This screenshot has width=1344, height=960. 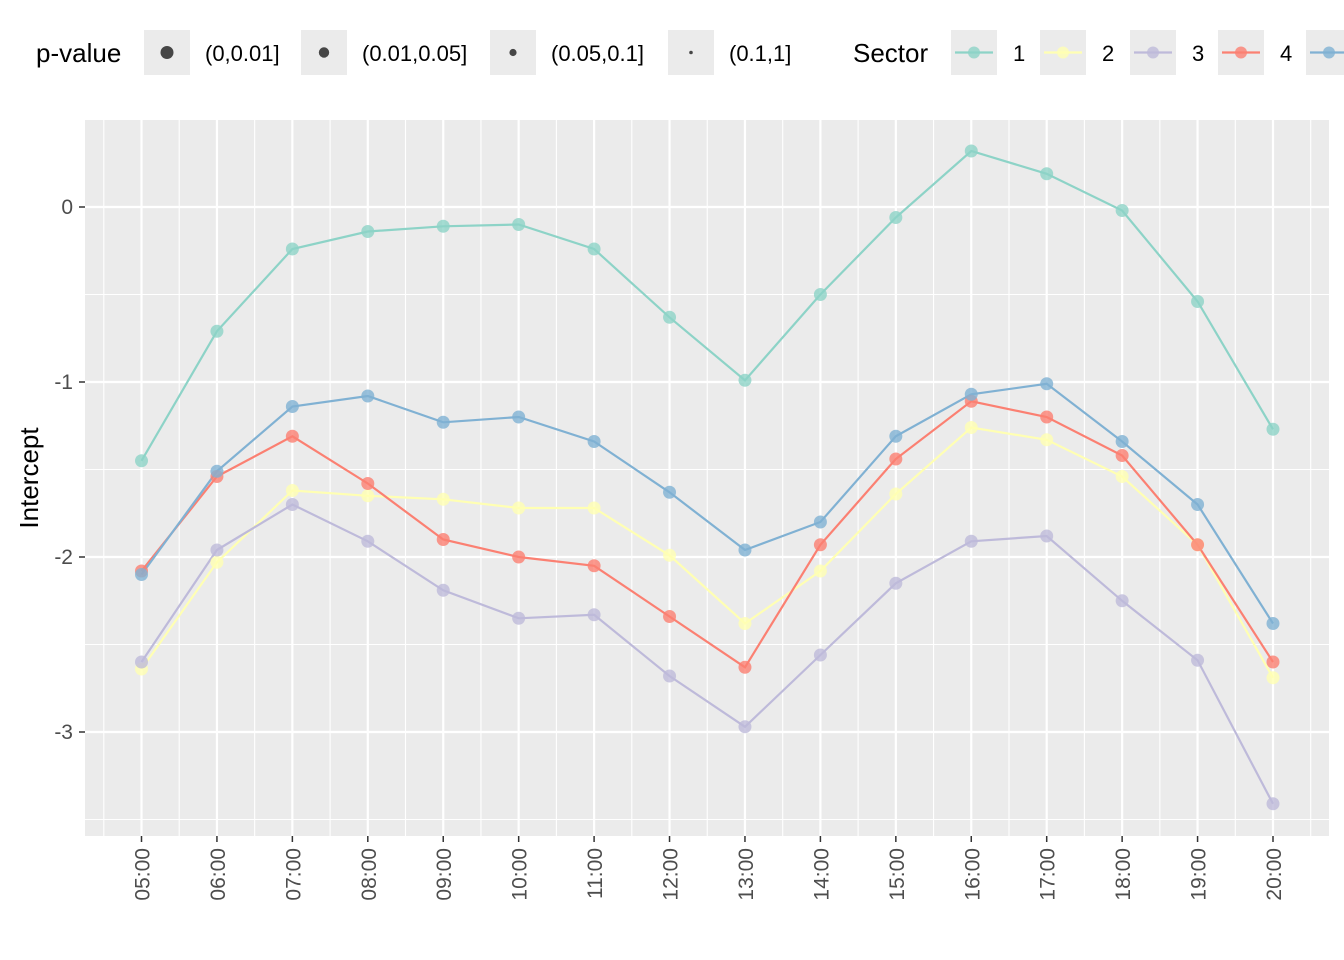 I want to click on x-tick-label: 13:00, so click(x=746, y=874).